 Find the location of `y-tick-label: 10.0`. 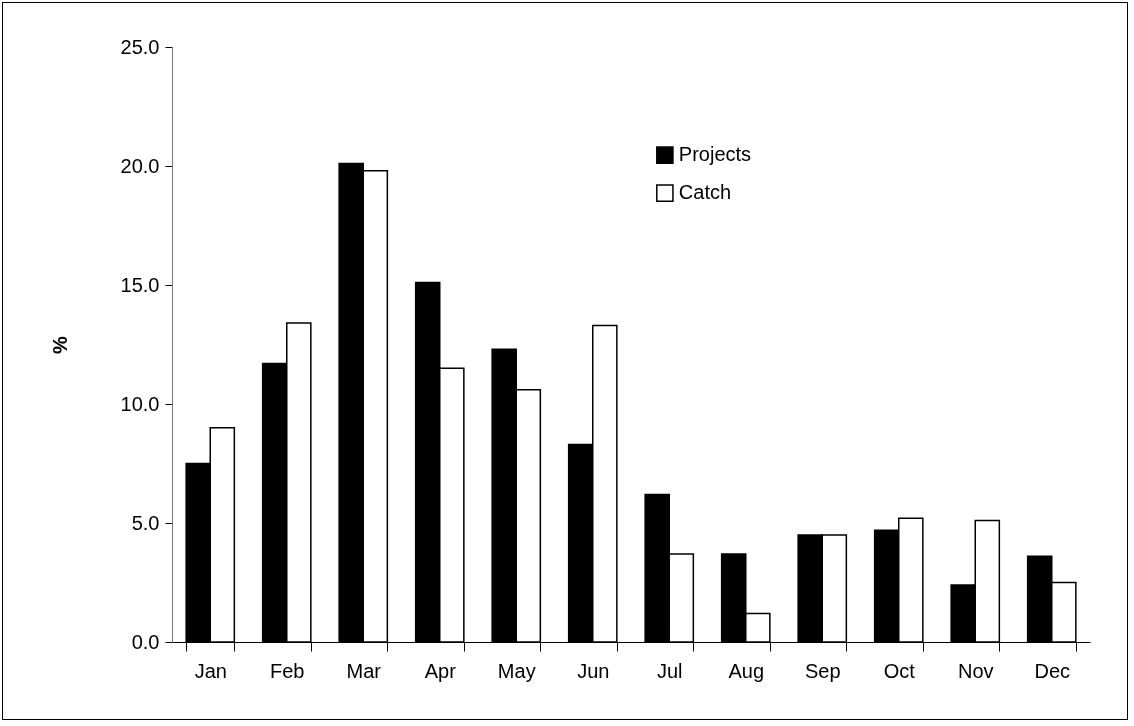

y-tick-label: 10.0 is located at coordinates (140, 403).